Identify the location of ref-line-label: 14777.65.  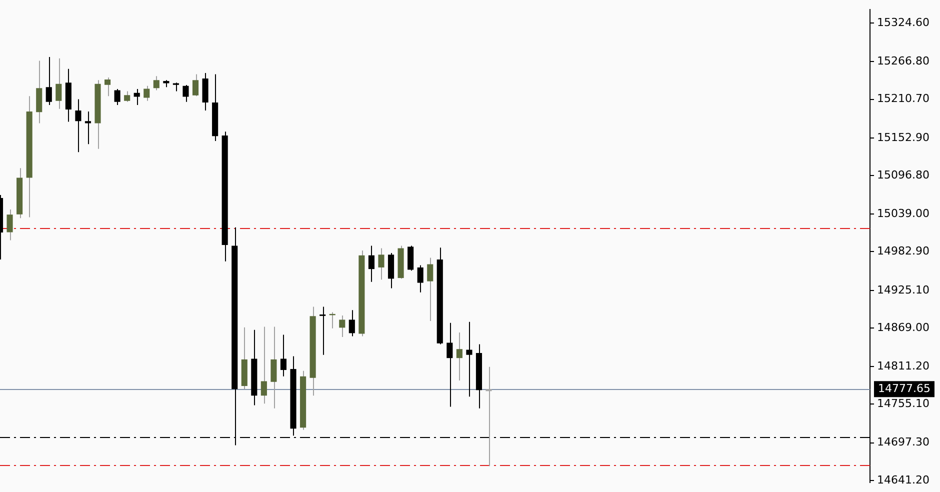
(904, 388).